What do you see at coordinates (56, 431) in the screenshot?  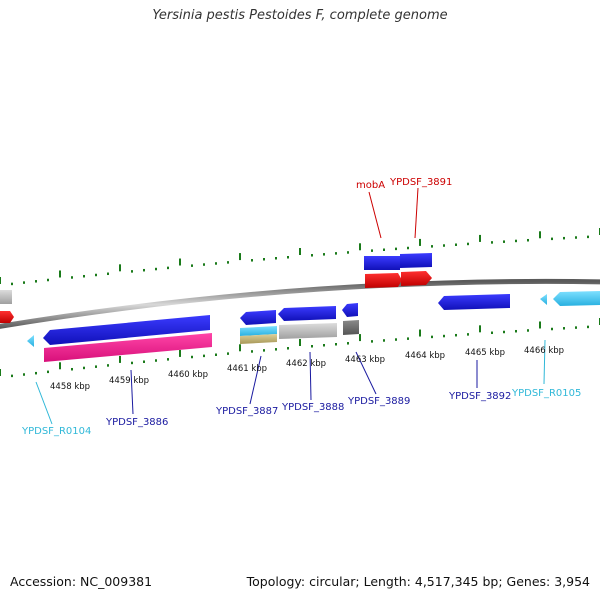 I see `label-ypdsf-r0104: YPDSF_R0104` at bounding box center [56, 431].